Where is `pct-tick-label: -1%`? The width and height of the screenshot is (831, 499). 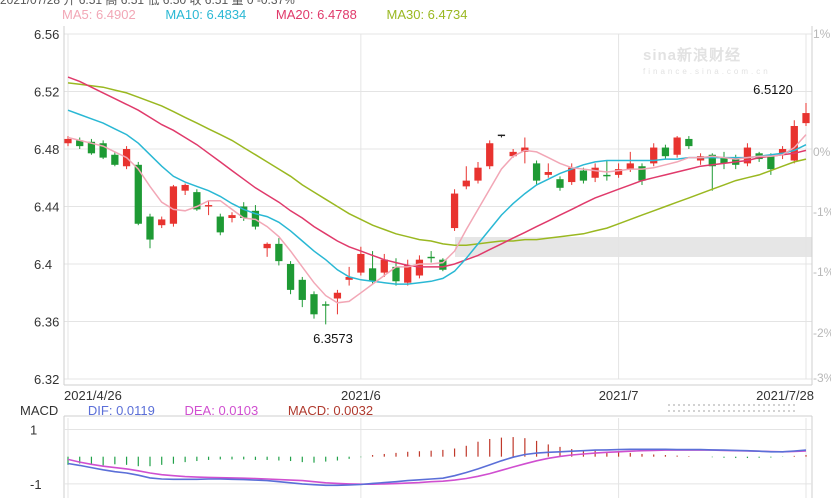
pct-tick-label: -1% is located at coordinates (822, 272).